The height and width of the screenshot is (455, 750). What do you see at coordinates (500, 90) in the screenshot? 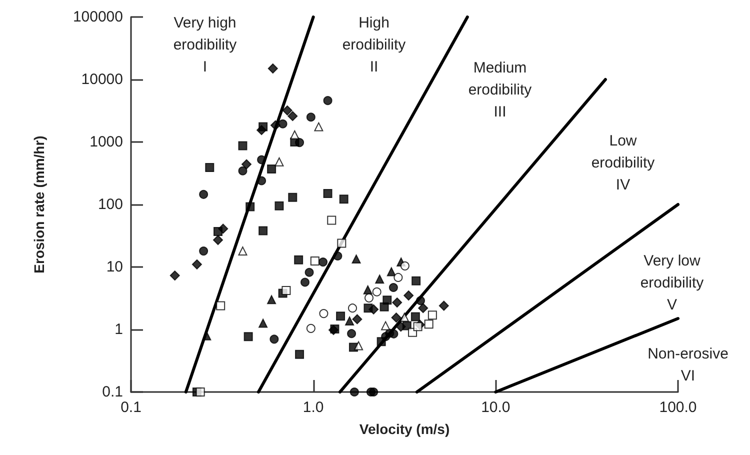
I see `annotation: Medium erodibility III` at bounding box center [500, 90].